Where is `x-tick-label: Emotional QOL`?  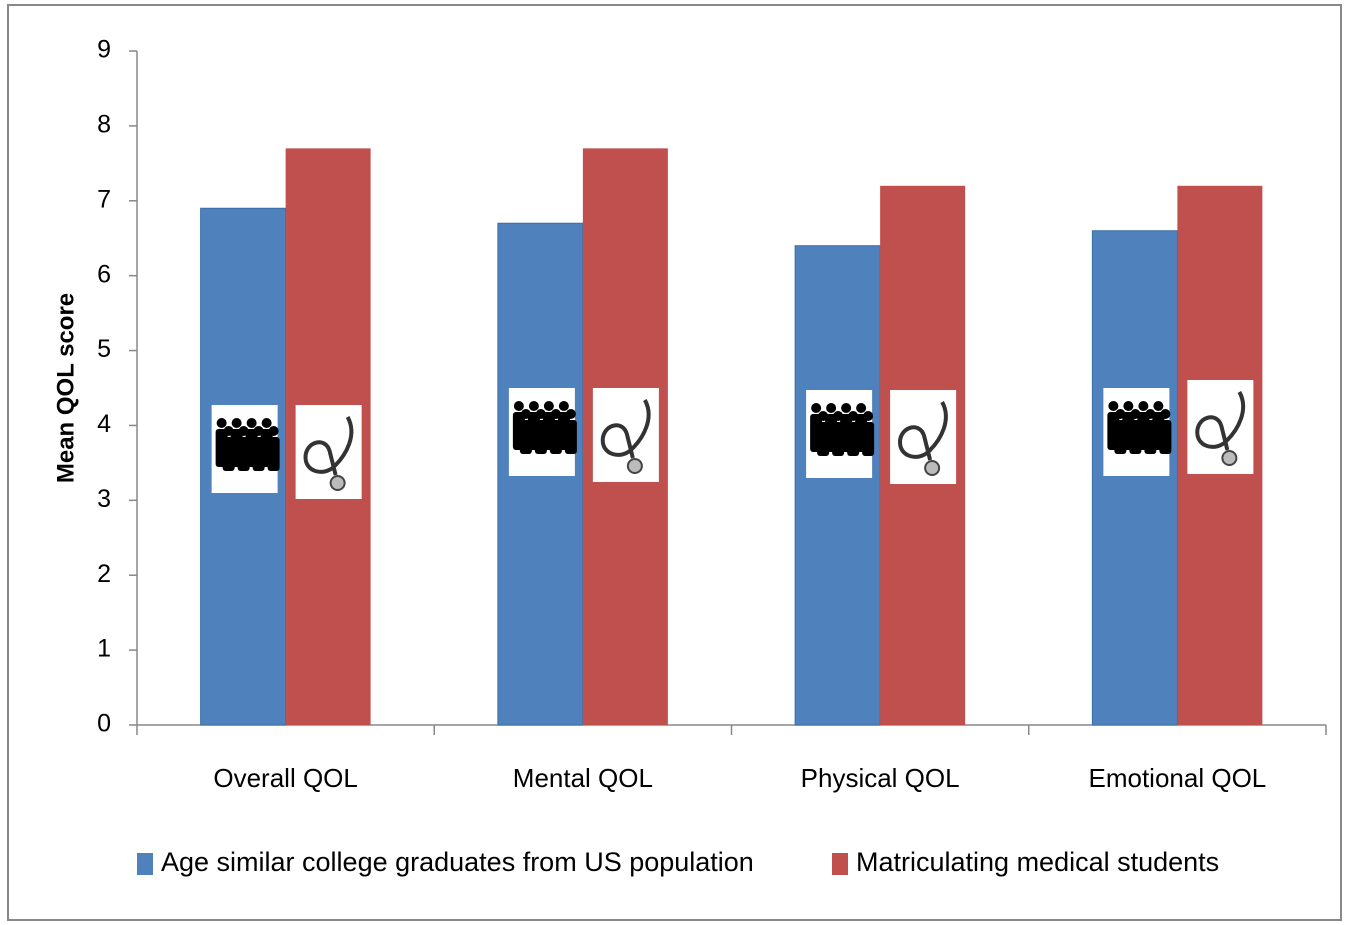
x-tick-label: Emotional QOL is located at coordinates (1178, 778).